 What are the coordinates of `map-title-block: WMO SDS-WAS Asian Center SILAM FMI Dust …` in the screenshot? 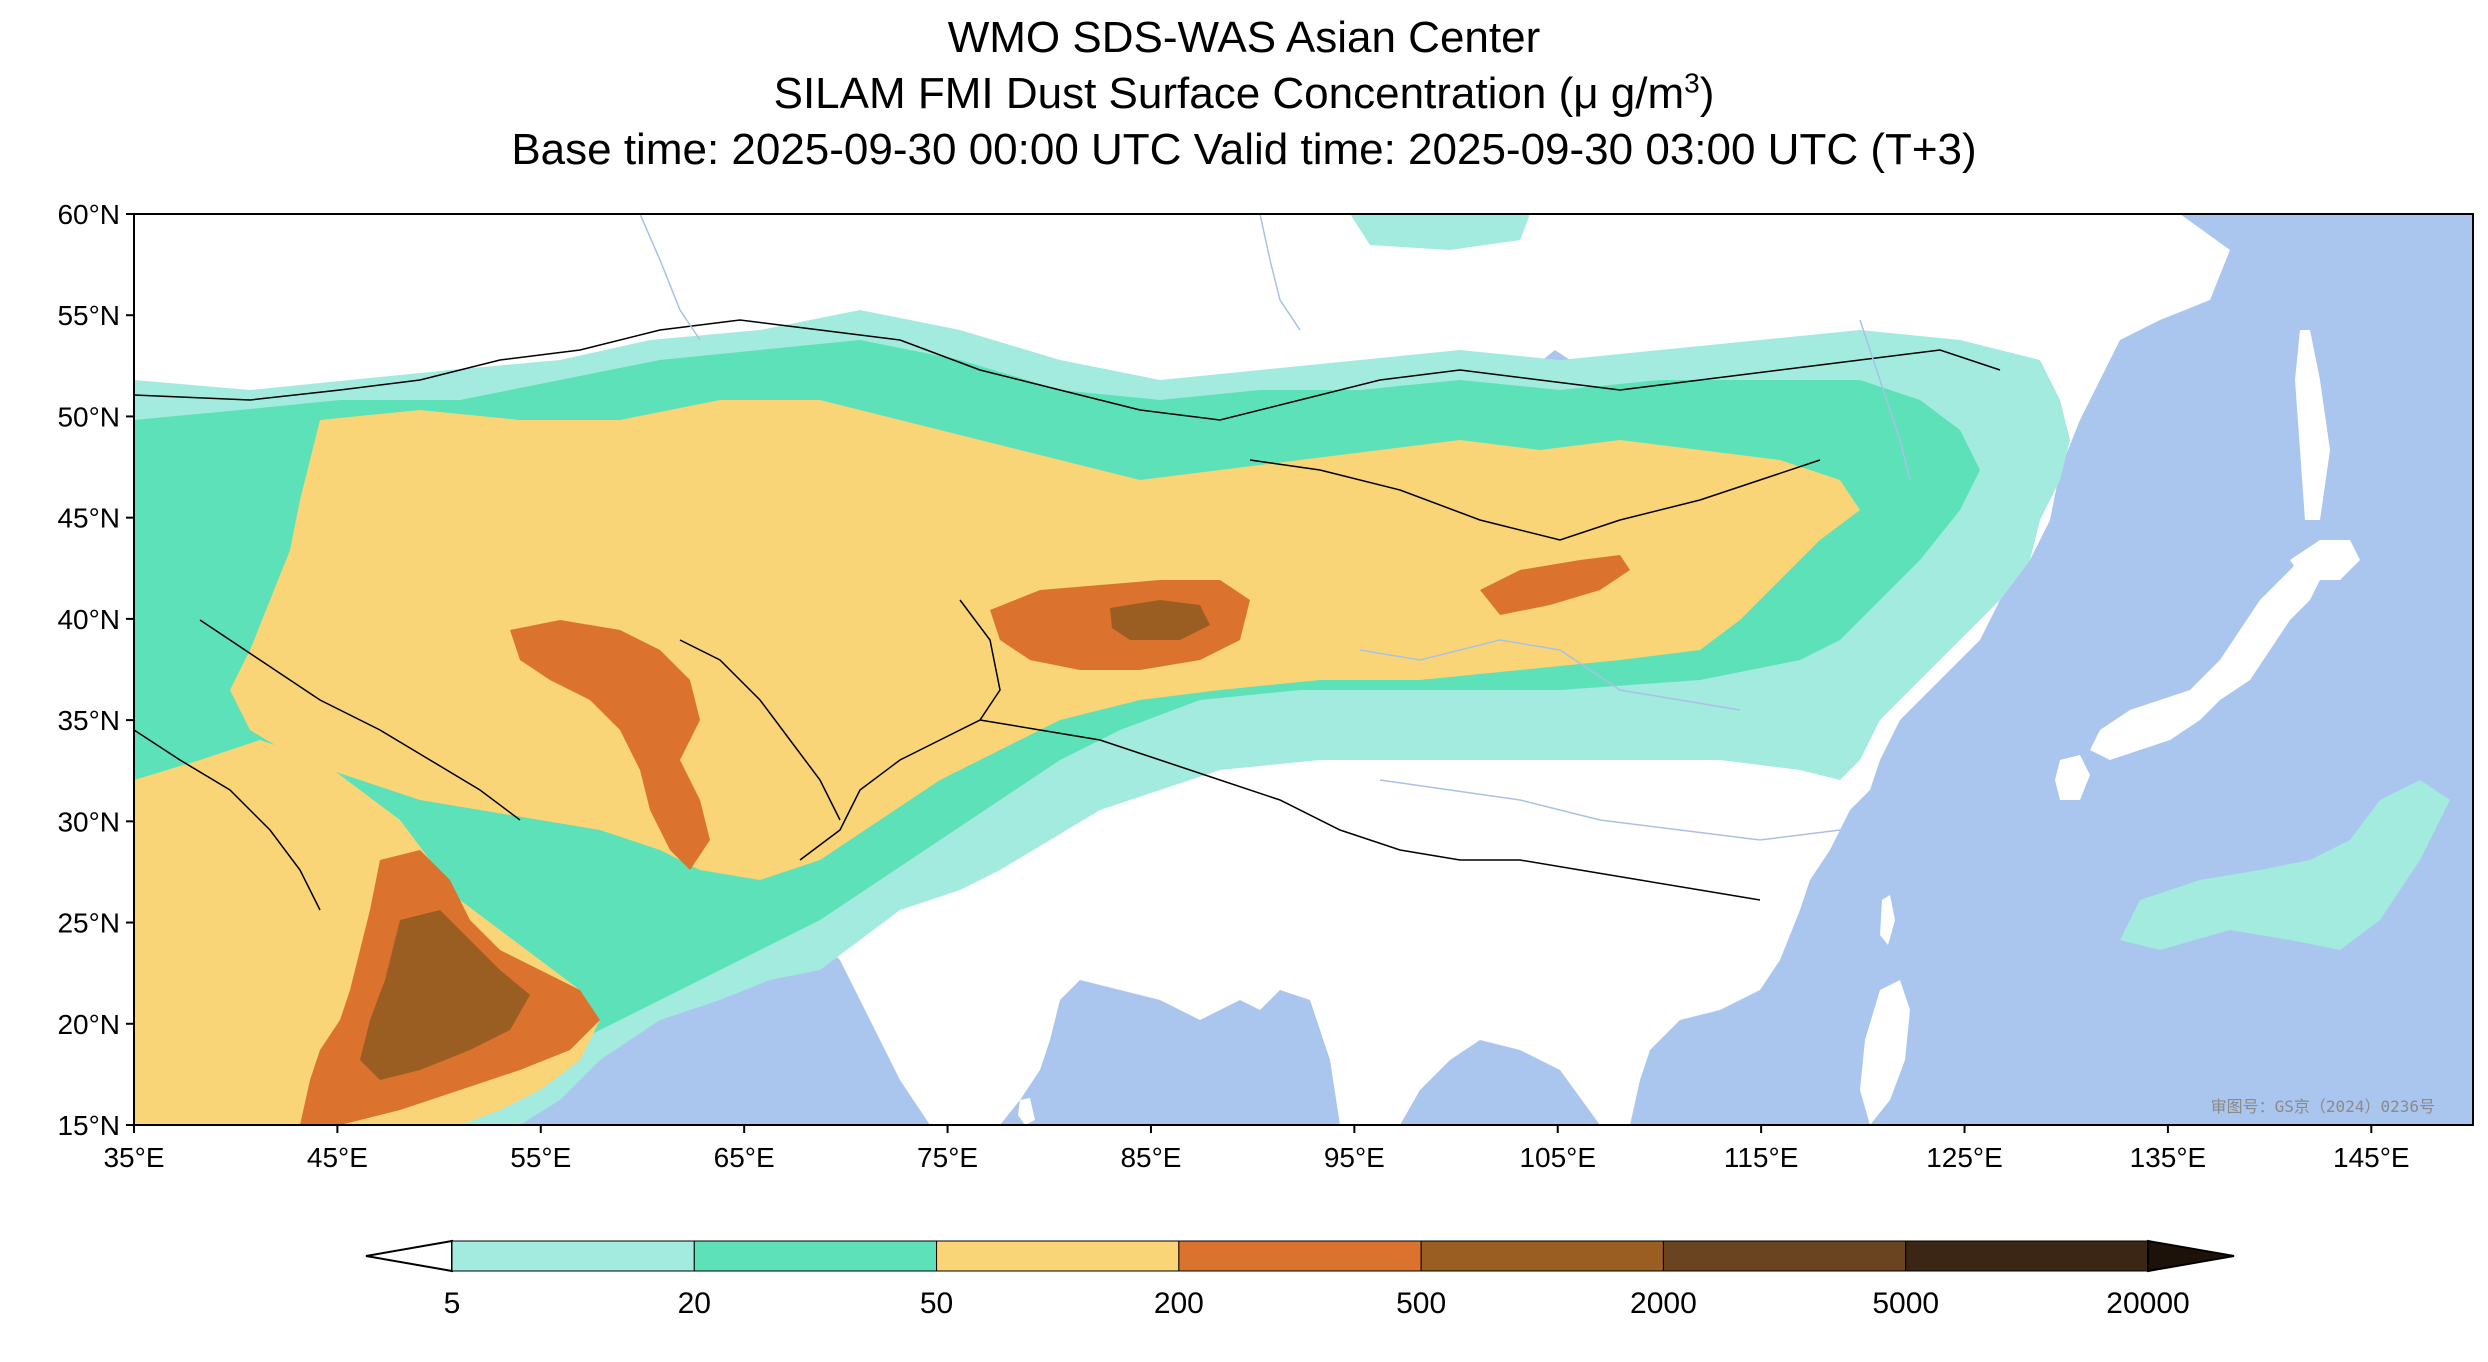 It's located at (1244, 94).